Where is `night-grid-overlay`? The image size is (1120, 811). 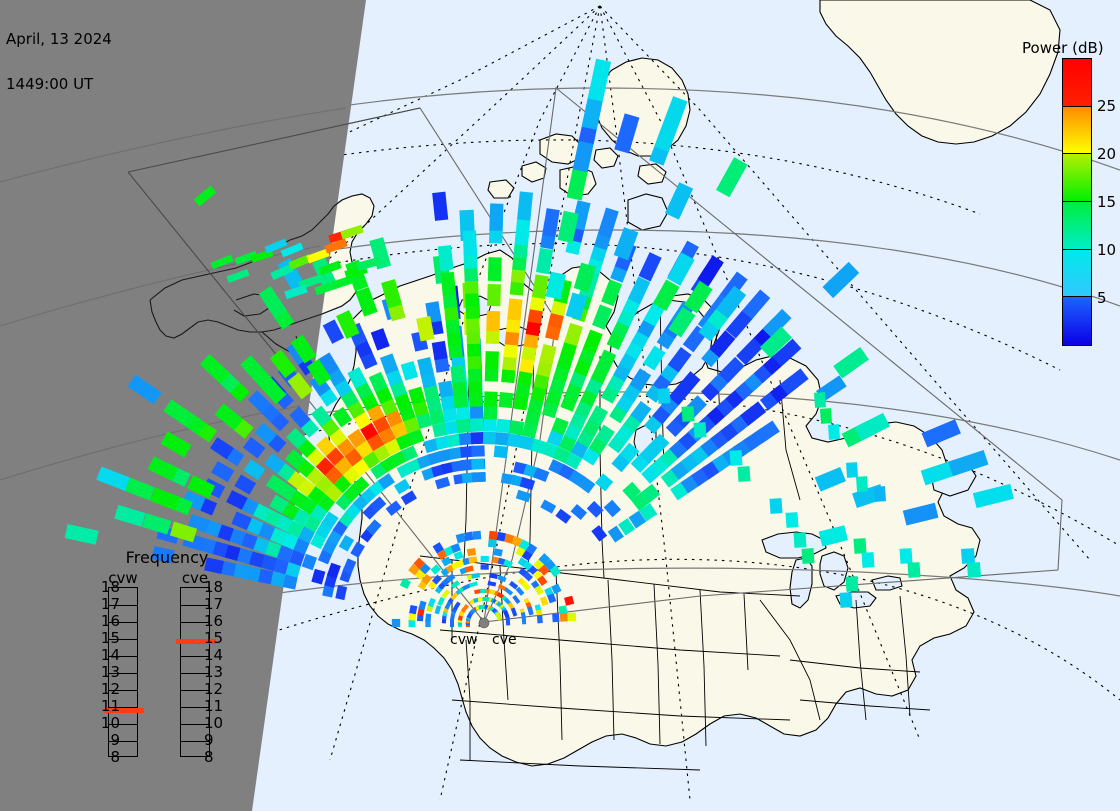
night-grid-overlay is located at coordinates (173, 294).